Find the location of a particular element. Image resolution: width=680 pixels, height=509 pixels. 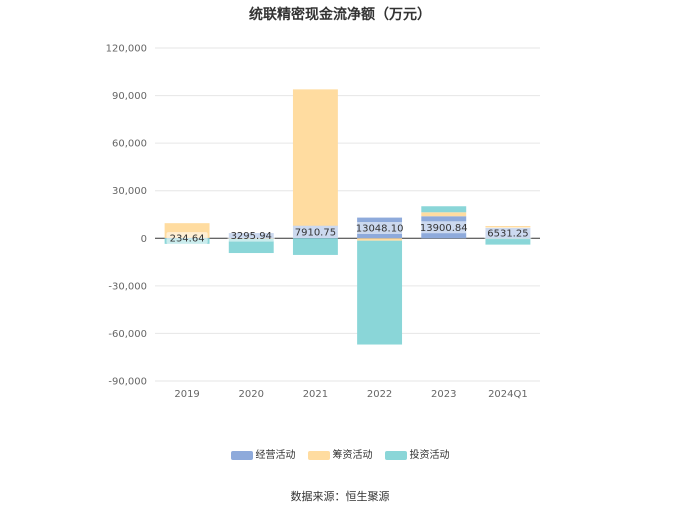

legend: 经营活动 筹资活动 投资活动 is located at coordinates (340, 453).